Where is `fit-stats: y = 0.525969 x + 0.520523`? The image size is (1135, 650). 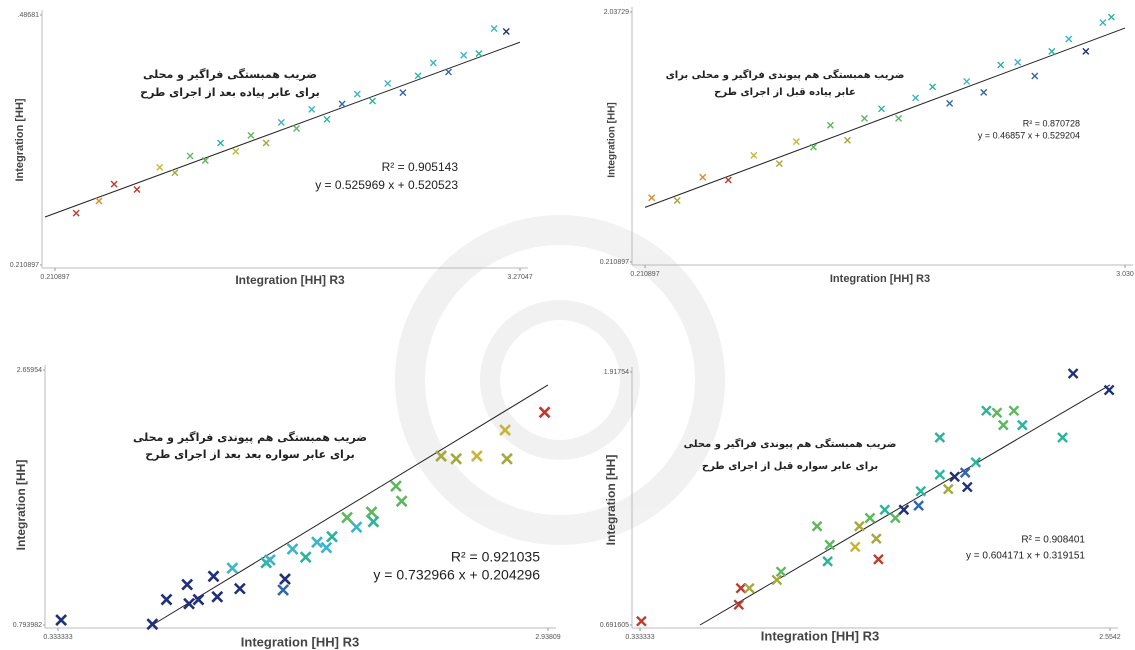
fit-stats: y = 0.525969 x + 0.520523 is located at coordinates (386, 185).